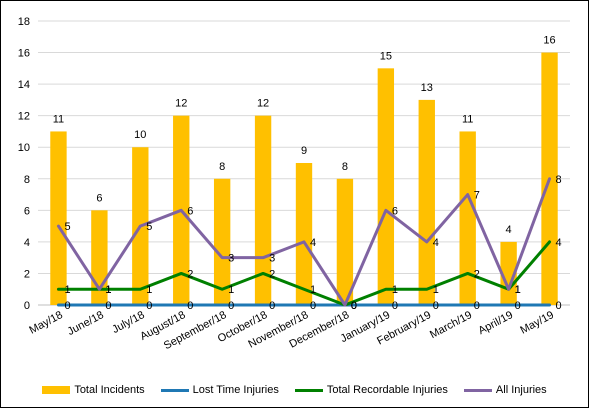 This screenshot has height=408, width=589. I want to click on x-tick-label: March/19, so click(451, 325).